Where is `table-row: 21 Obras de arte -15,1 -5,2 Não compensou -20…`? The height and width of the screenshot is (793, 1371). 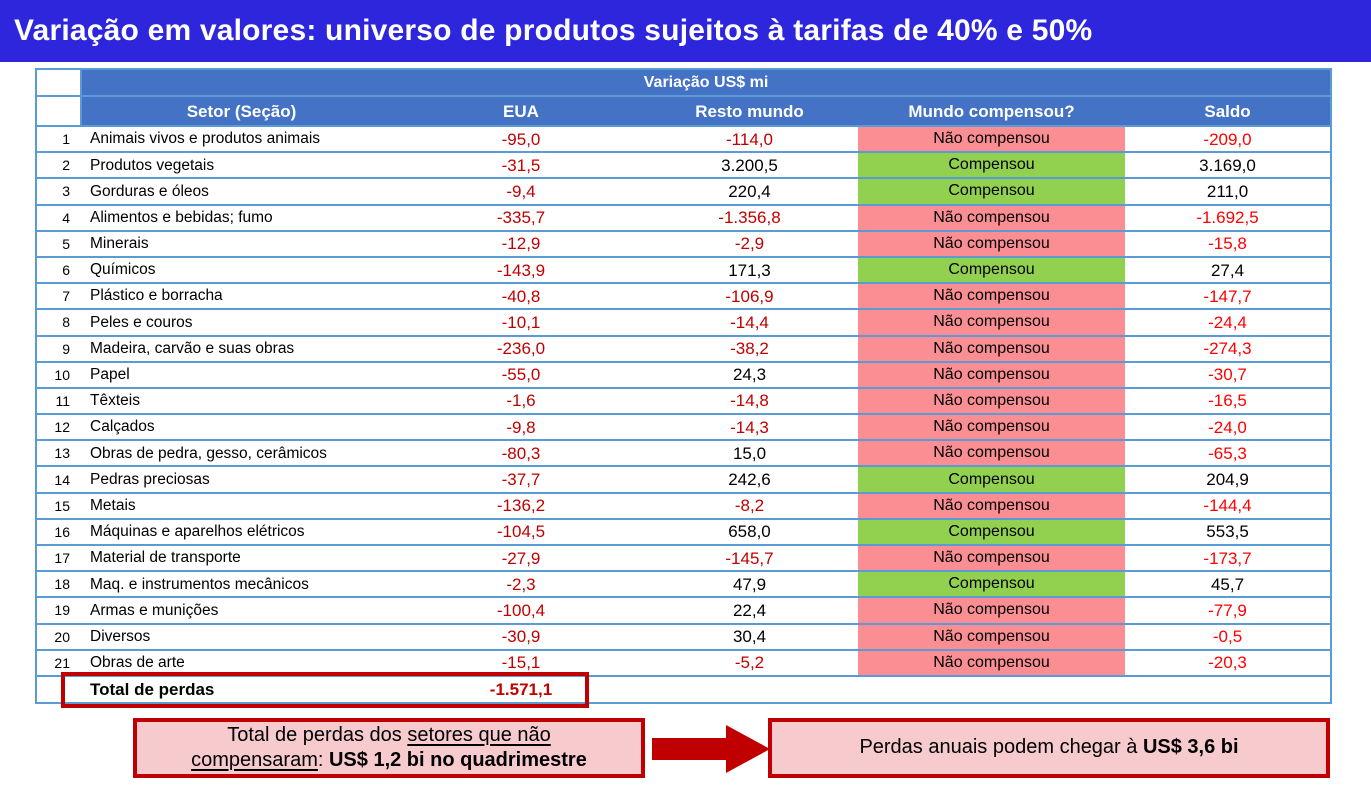 table-row: 21 Obras de arte -15,1 -5,2 Não compensou -20… is located at coordinates (684, 662).